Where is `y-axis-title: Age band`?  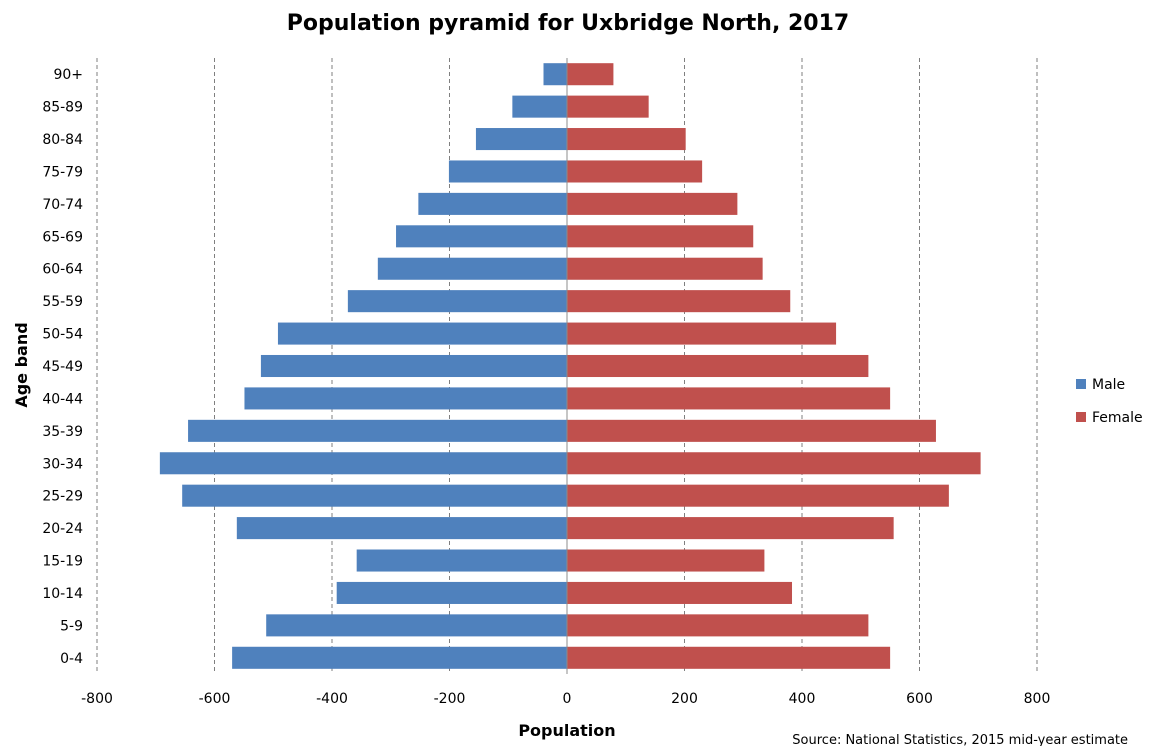
y-axis-title: Age band is located at coordinates (21, 364).